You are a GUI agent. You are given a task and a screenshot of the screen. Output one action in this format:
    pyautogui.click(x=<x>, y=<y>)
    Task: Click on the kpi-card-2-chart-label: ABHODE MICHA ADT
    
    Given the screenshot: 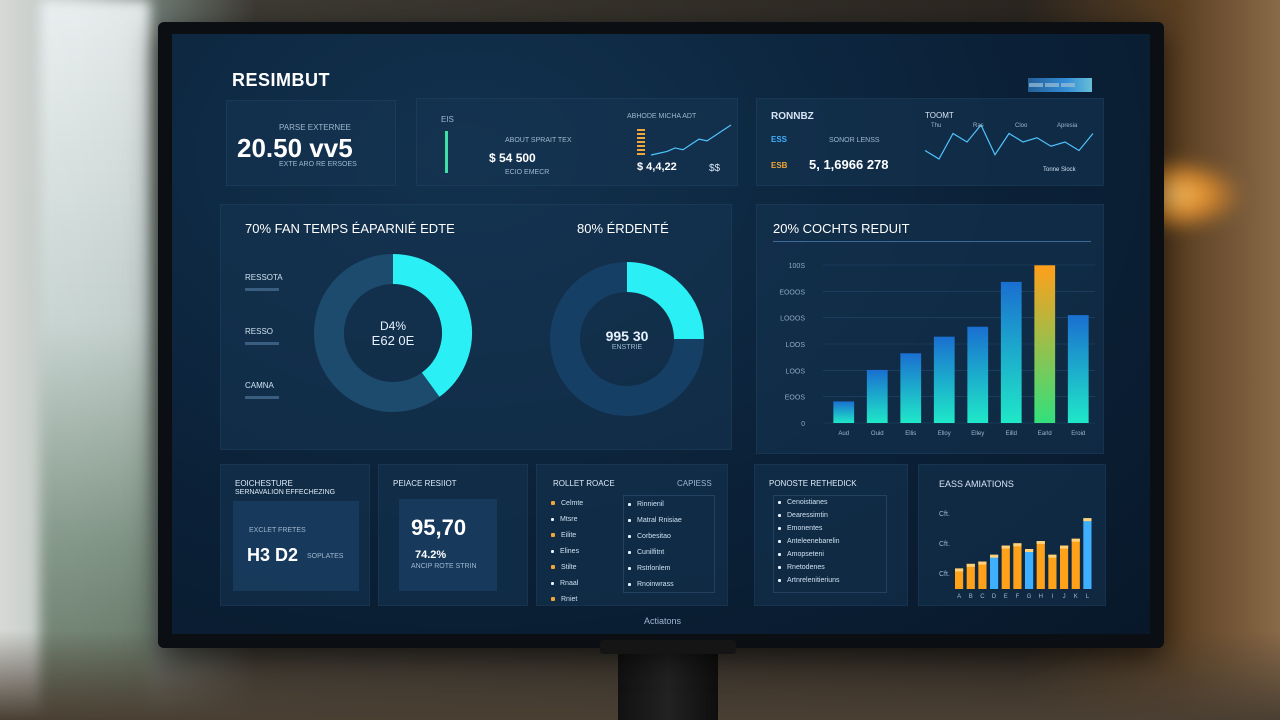 What is the action you would take?
    pyautogui.click(x=662, y=116)
    